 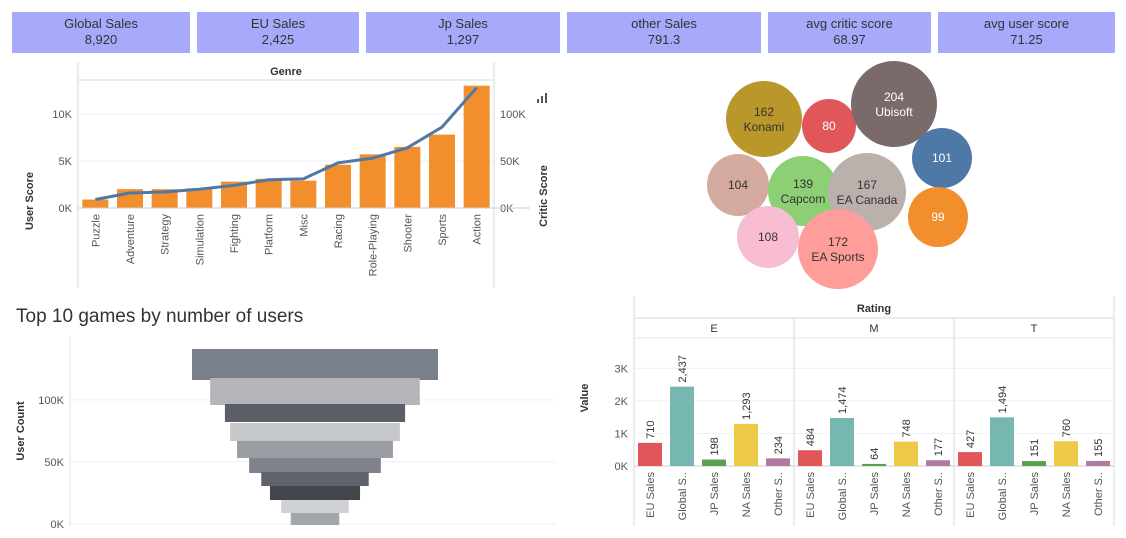 I want to click on publisher-bubble: 108, so click(x=768, y=237).